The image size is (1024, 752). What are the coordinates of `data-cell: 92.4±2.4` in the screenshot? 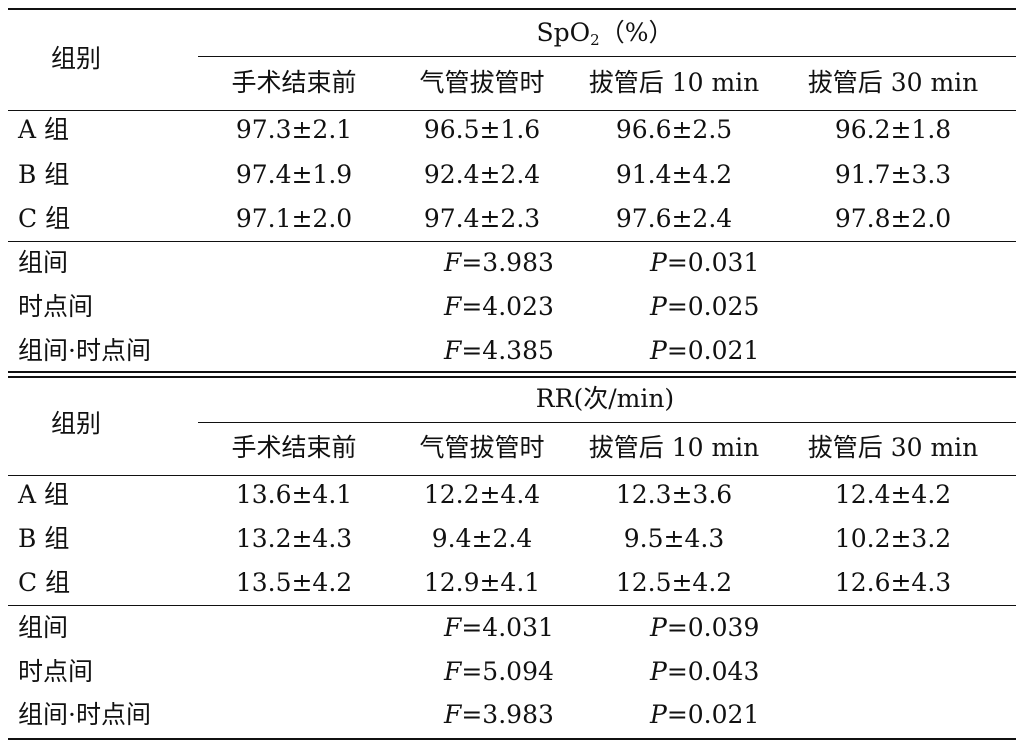 It's located at (482, 174).